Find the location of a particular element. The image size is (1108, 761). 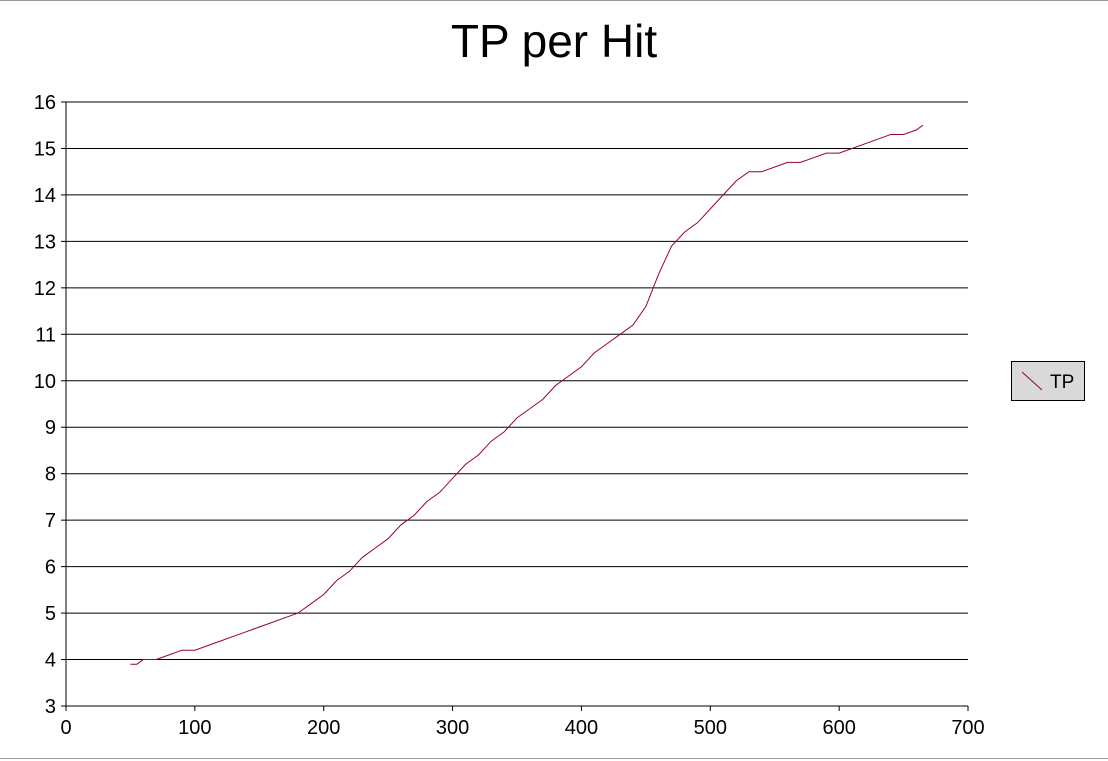

y-tick-label: 7 is located at coordinates (50, 521).